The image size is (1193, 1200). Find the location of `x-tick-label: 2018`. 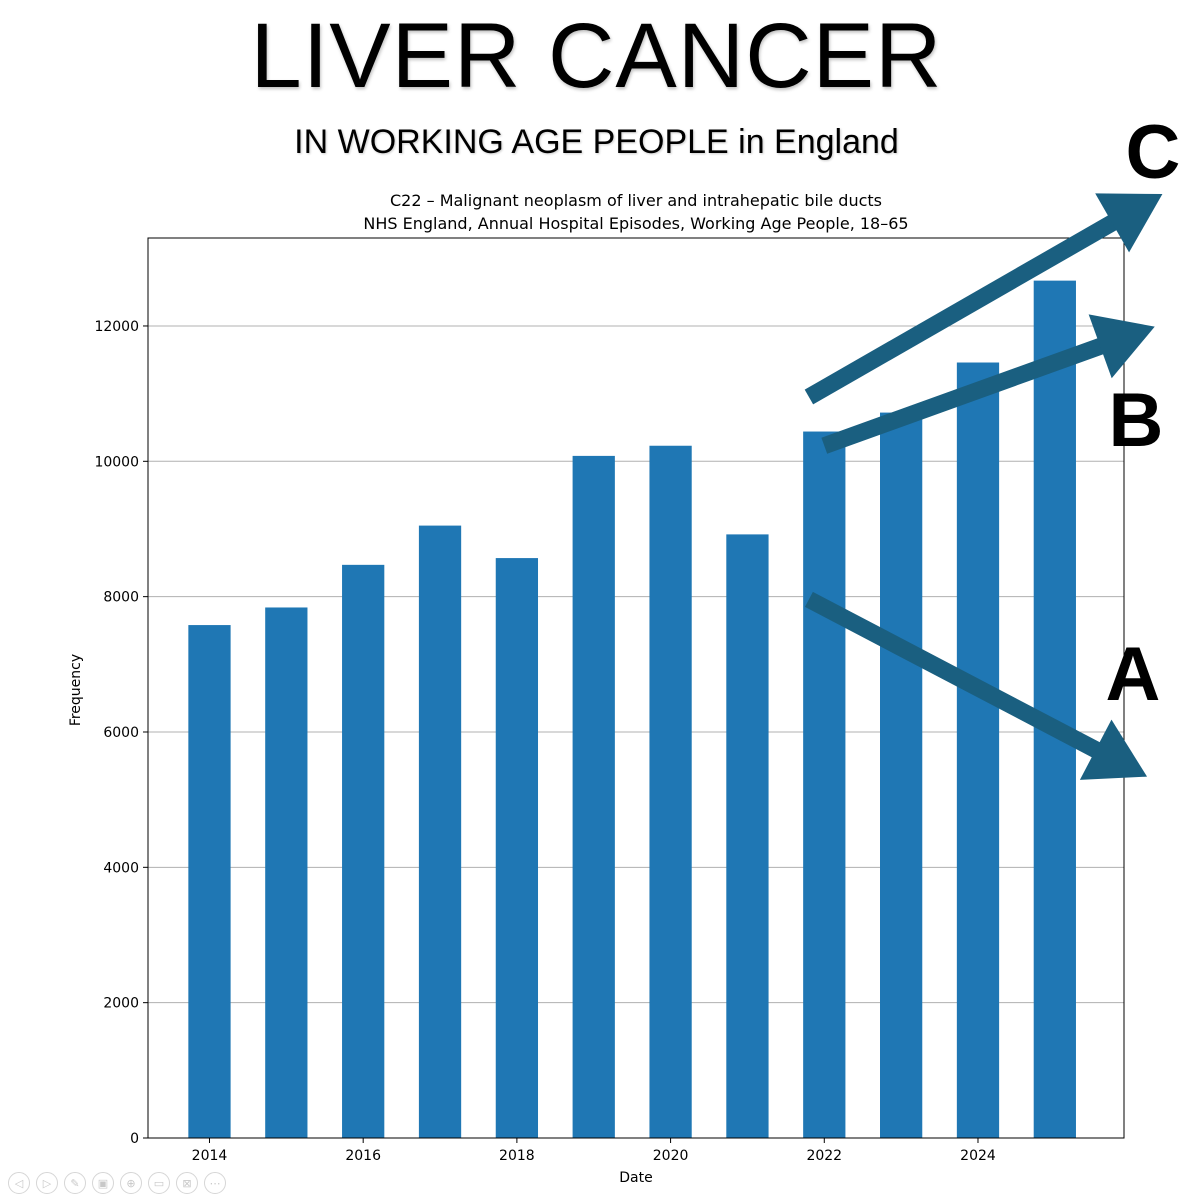

x-tick-label: 2018 is located at coordinates (517, 1156).